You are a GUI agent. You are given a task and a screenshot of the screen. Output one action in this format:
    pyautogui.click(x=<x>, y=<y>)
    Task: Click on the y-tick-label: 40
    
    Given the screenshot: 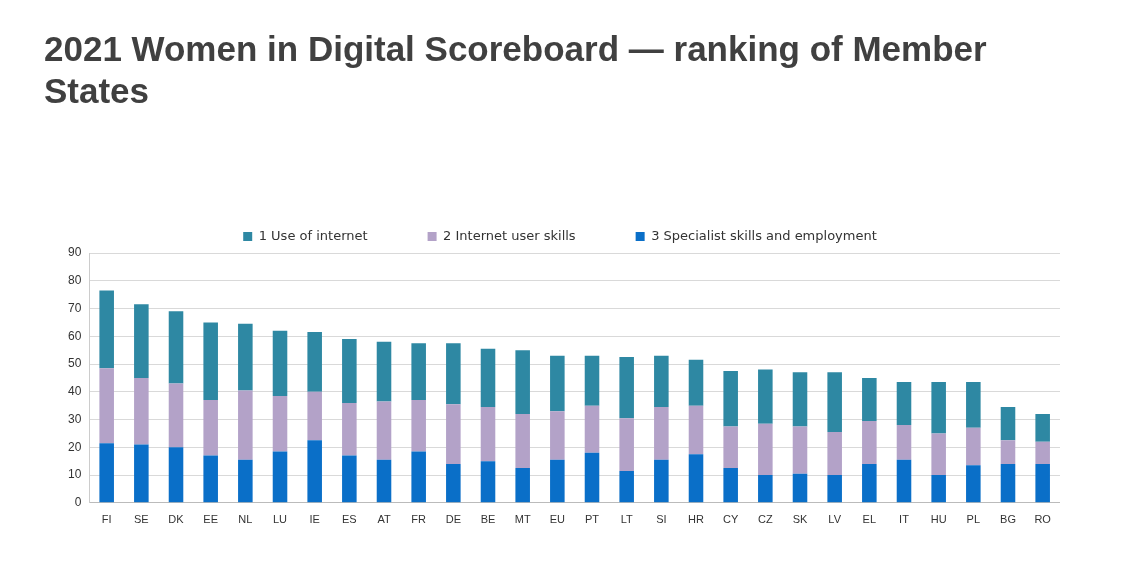 What is the action you would take?
    pyautogui.click(x=74, y=391)
    